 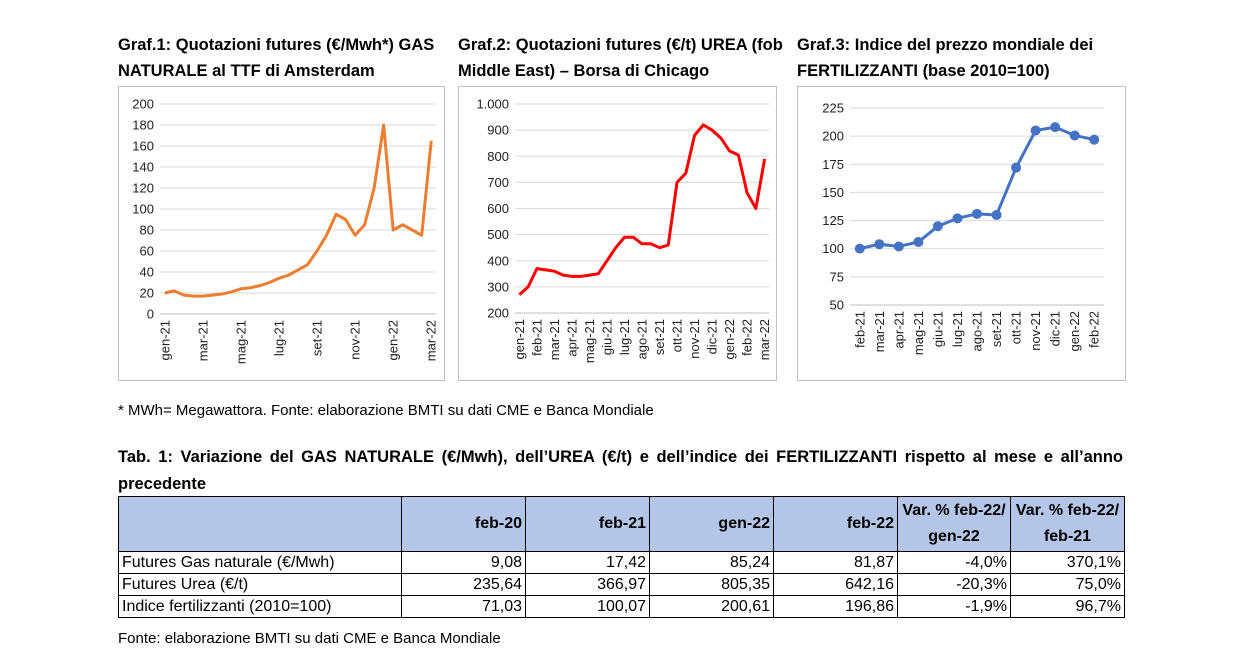 What do you see at coordinates (835, 524) in the screenshot?
I see `header-cell: feb-22` at bounding box center [835, 524].